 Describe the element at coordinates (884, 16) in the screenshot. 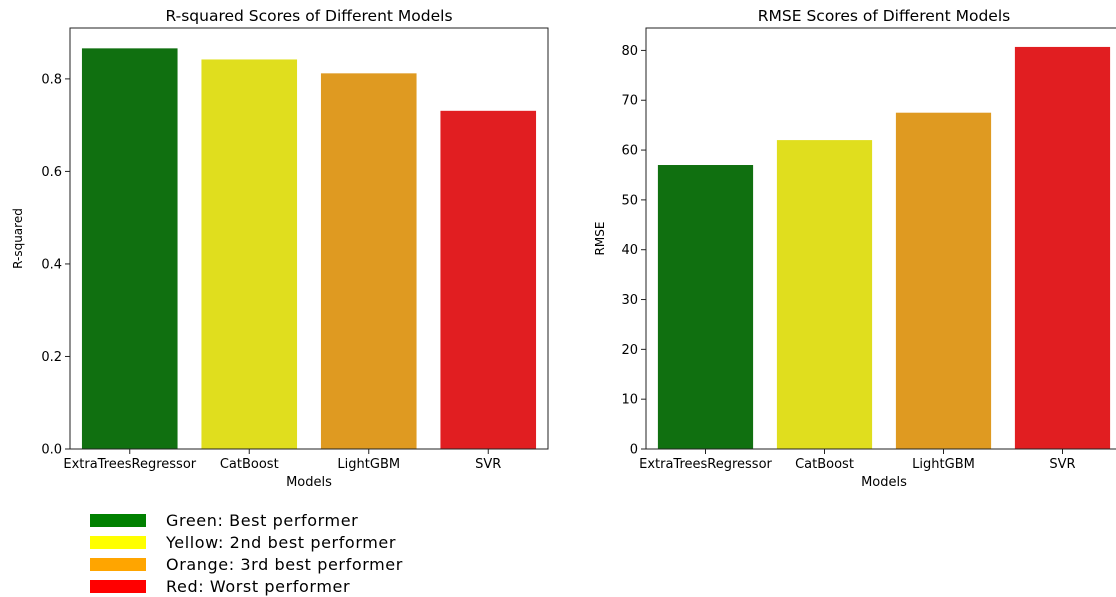

I see `chart-title: RMSE Scores of Different Models` at that location.